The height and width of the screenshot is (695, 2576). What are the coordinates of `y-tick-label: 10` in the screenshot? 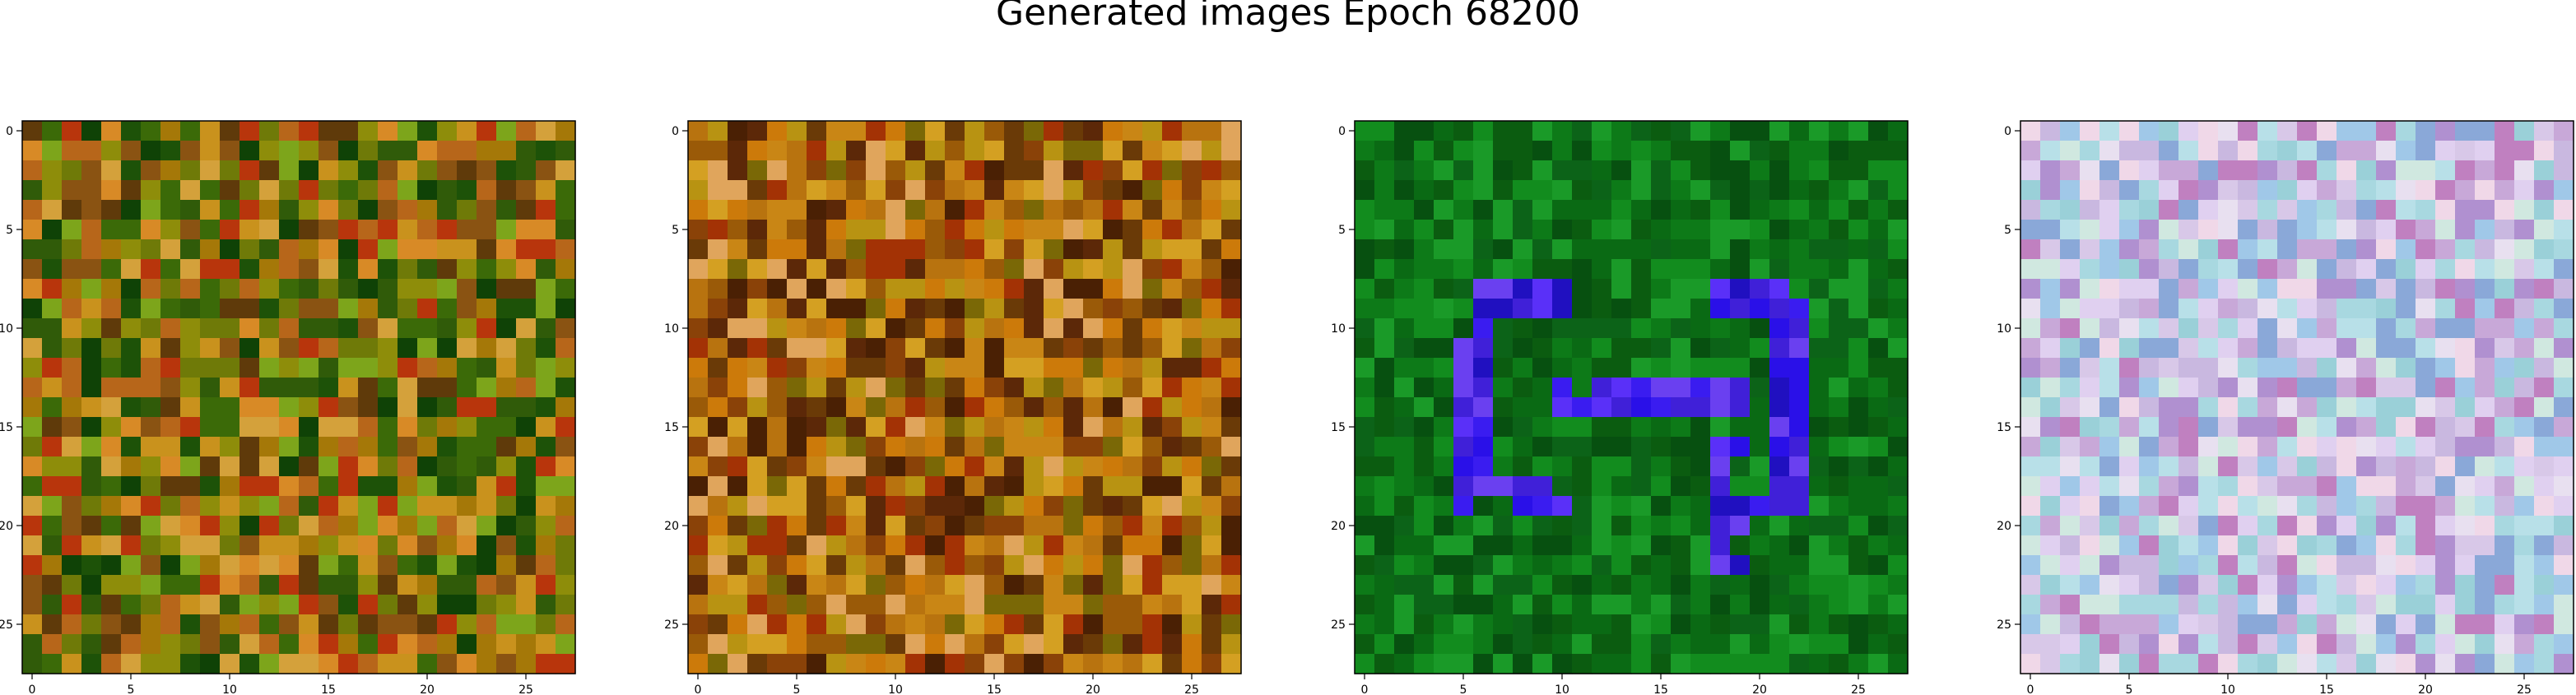 It's located at (2004, 329).